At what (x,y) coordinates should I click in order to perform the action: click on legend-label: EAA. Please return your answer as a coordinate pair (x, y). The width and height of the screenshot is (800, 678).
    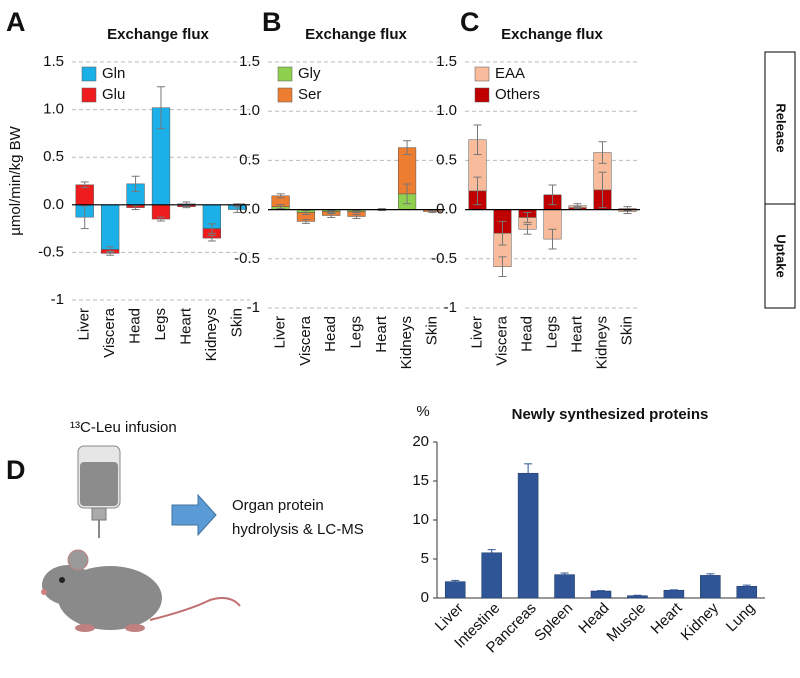
    Looking at the image, I should click on (510, 73).